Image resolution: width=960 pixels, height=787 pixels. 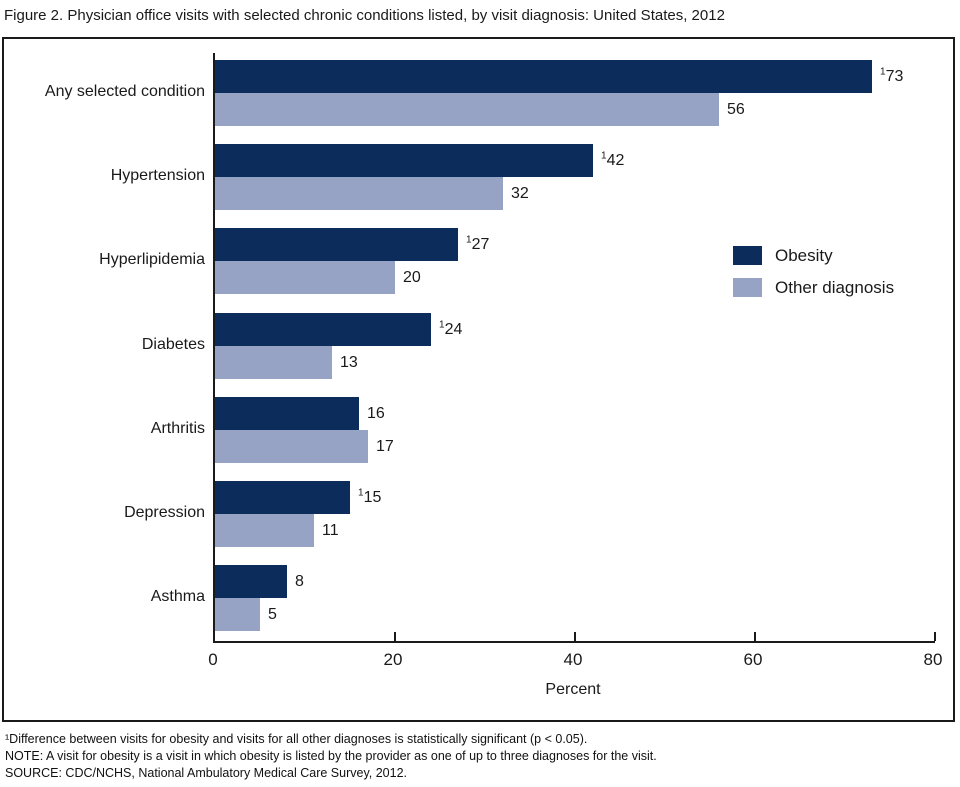 What do you see at coordinates (613, 159) in the screenshot?
I see `bar-value-label: 142` at bounding box center [613, 159].